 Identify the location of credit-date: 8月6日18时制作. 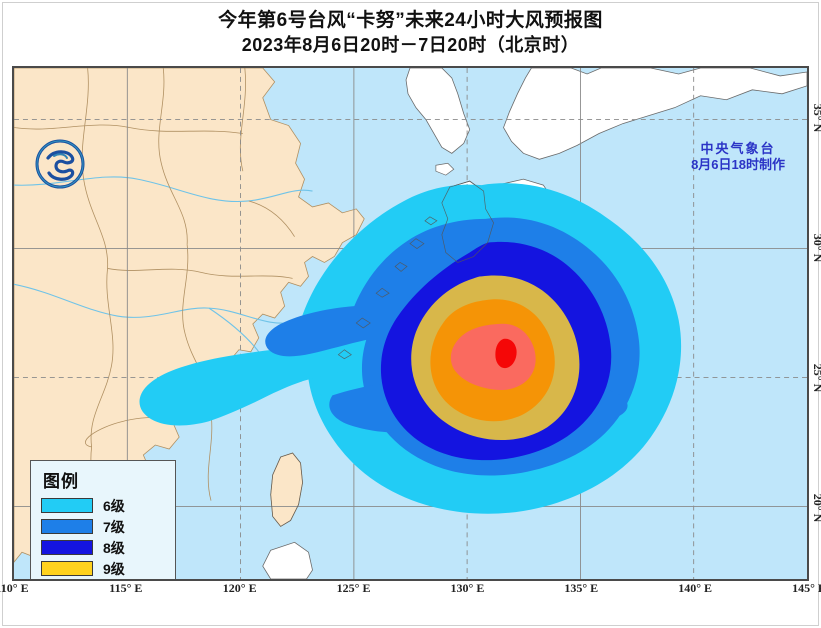
(738, 164).